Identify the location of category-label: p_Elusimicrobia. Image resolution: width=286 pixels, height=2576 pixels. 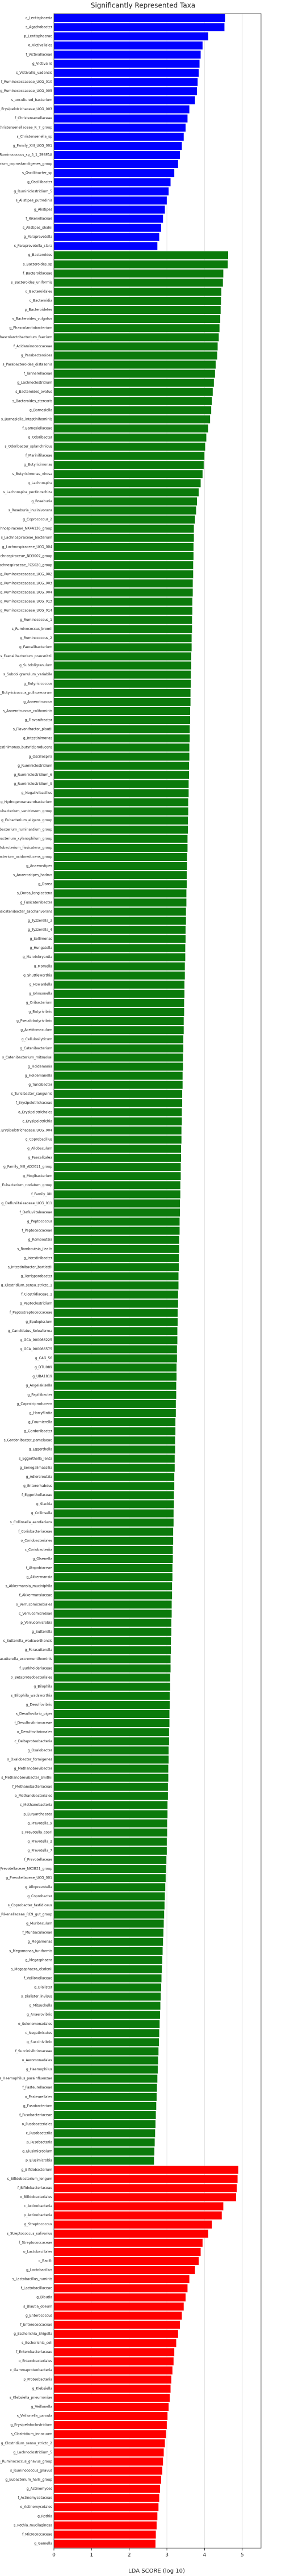
(39, 2161).